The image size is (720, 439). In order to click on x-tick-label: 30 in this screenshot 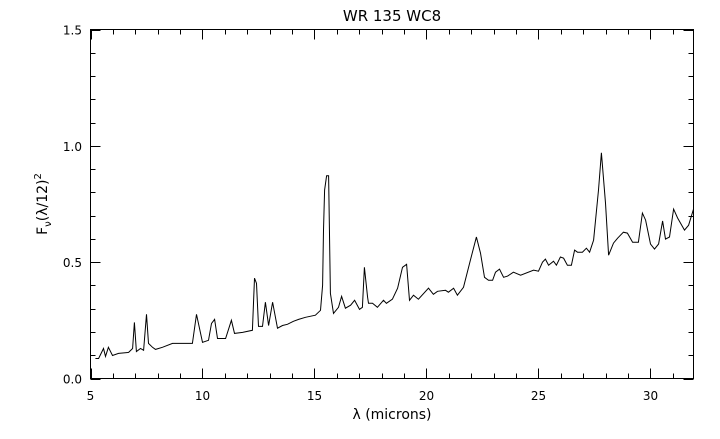, I will do `click(650, 396)`.